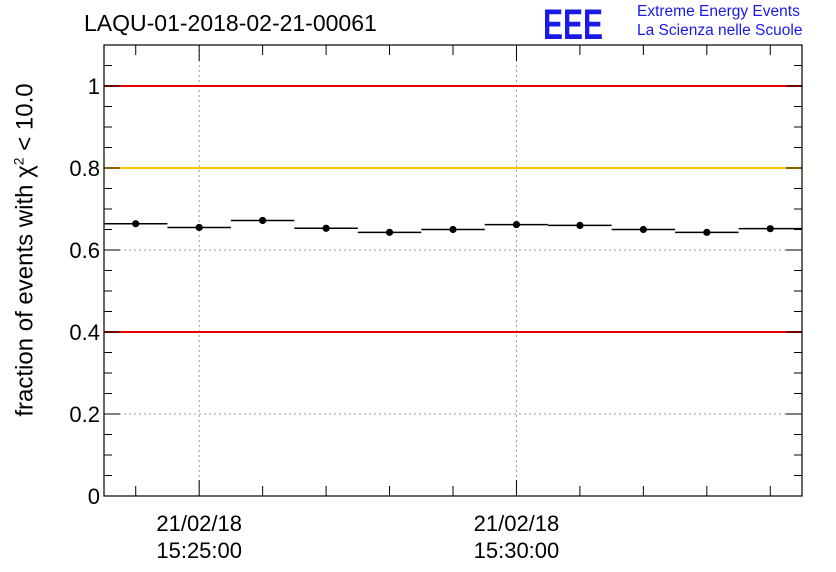 This screenshot has width=836, height=572. I want to click on eee-logo-icon: EEE, so click(573, 23).